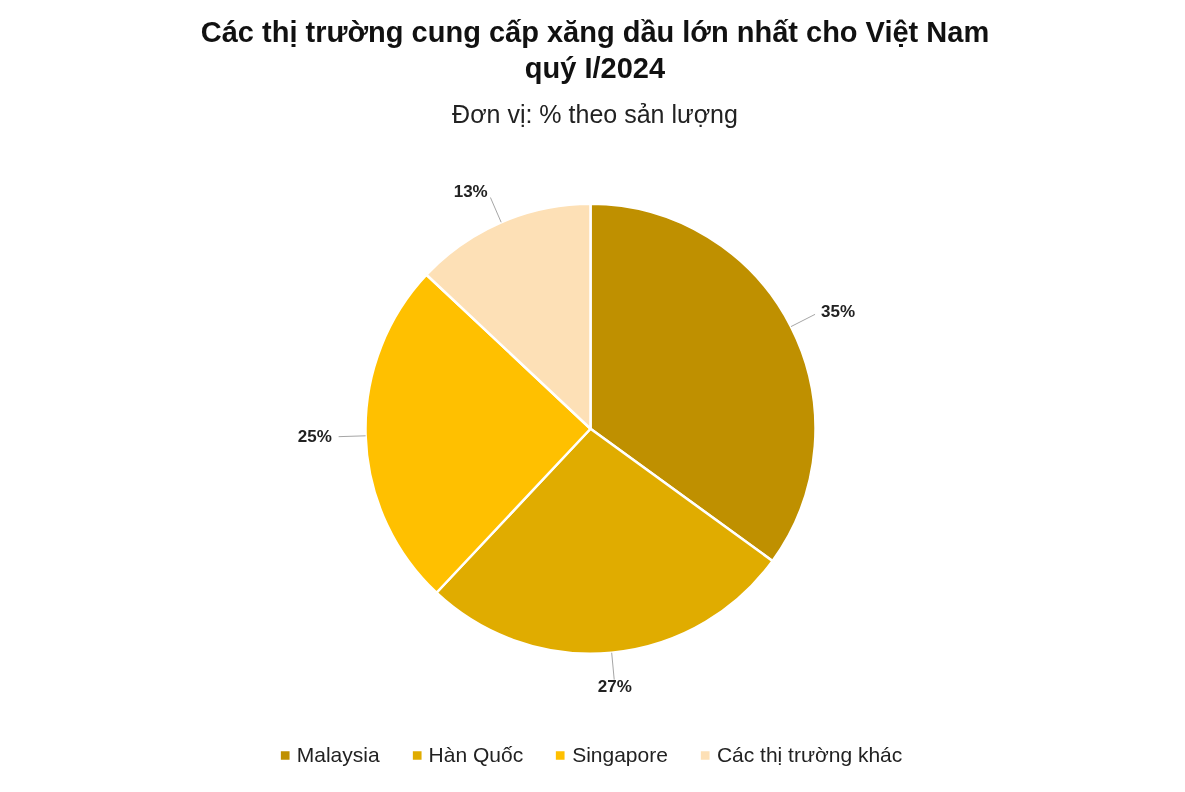  What do you see at coordinates (809, 755) in the screenshot?
I see `legend-label: Các thị trường khác` at bounding box center [809, 755].